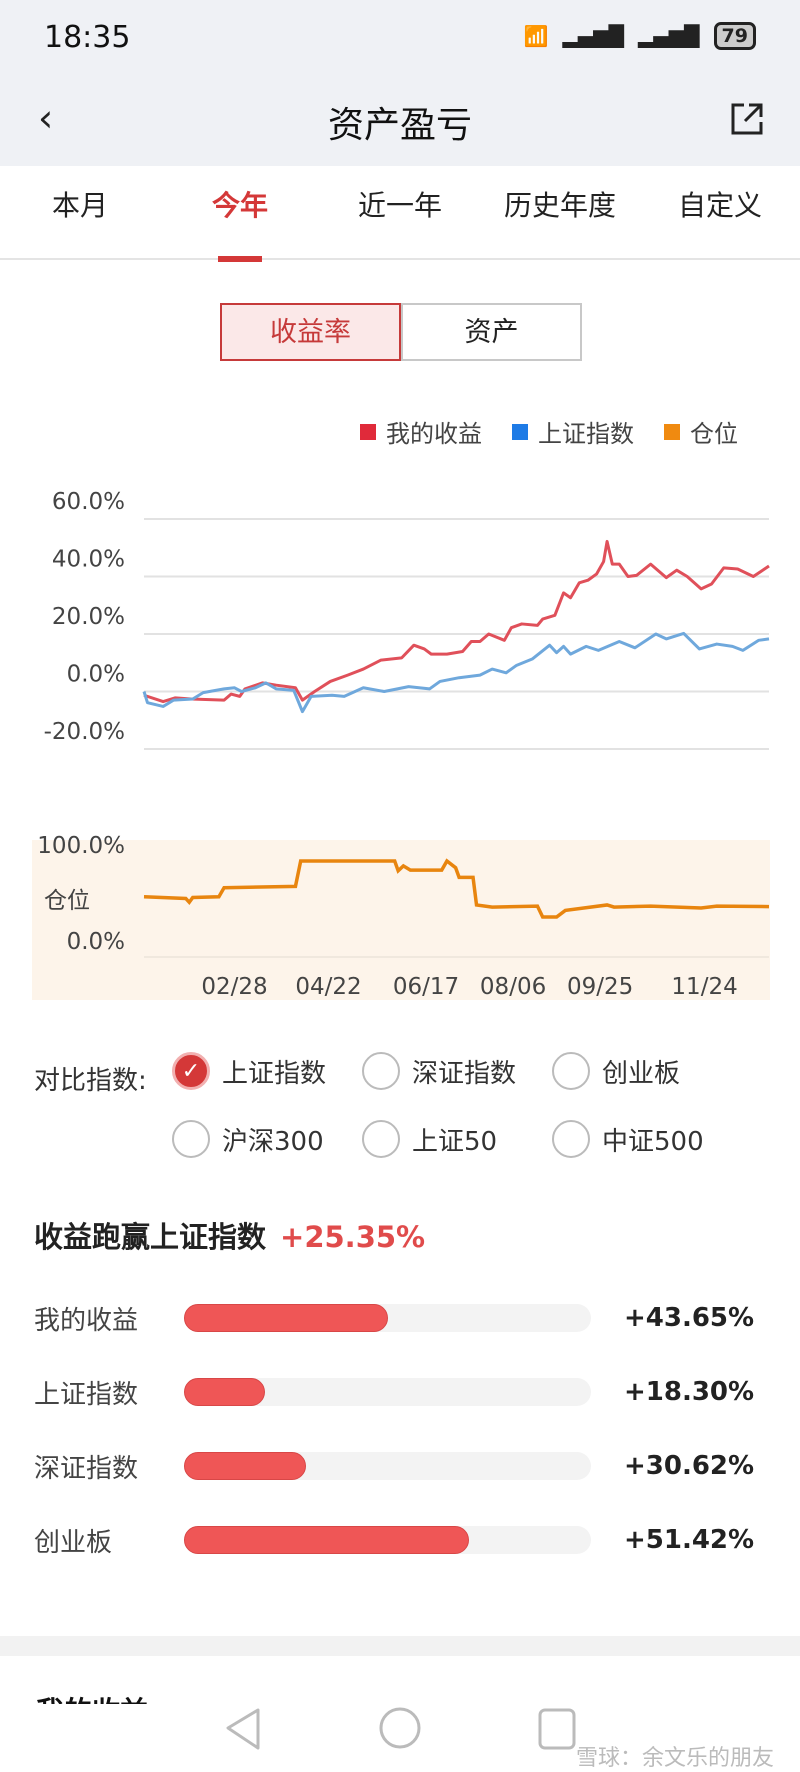  Describe the element at coordinates (310, 332) in the screenshot. I see `segment-return-rate: 收益率` at that location.